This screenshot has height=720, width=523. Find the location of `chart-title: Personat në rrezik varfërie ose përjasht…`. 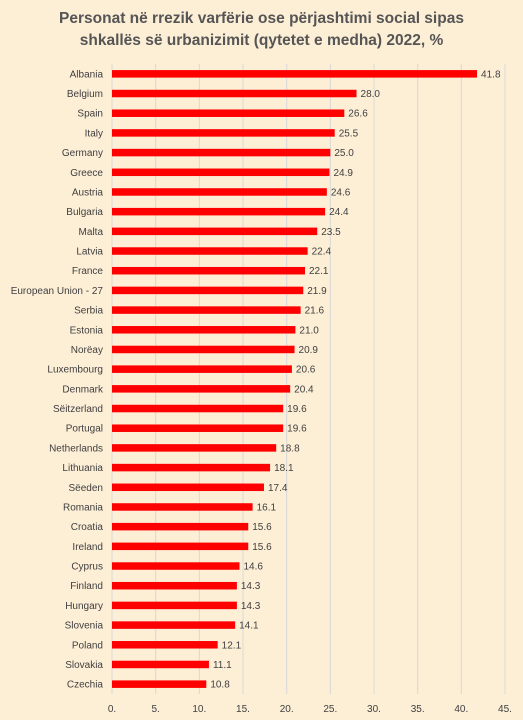

chart-title: Personat në rrezik varfërie ose përjasht… is located at coordinates (261, 30).